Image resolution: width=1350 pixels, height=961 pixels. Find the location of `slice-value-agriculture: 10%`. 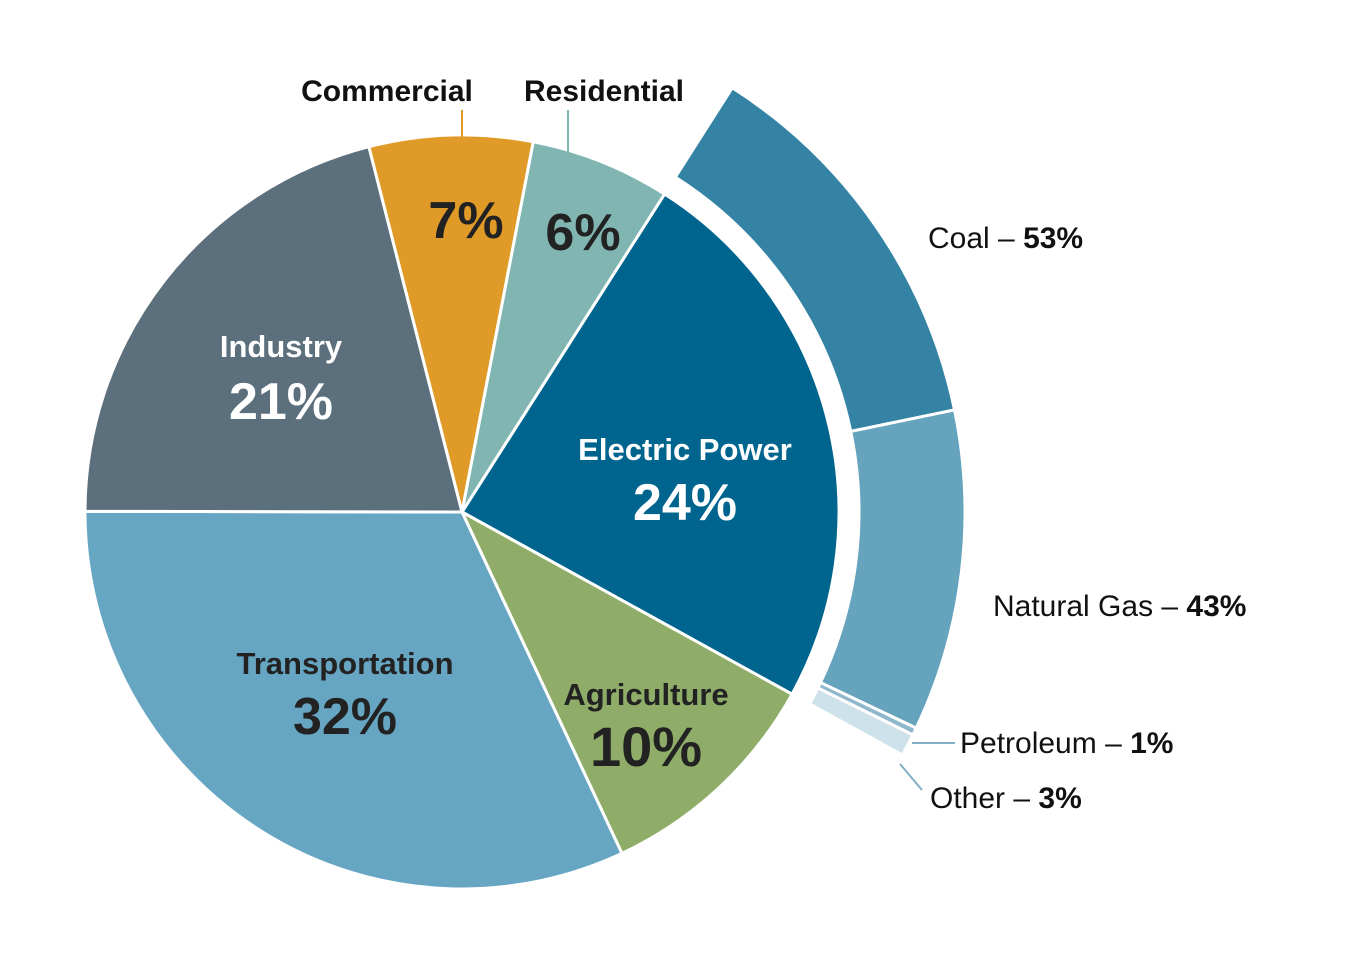

slice-value-agriculture: 10% is located at coordinates (646, 746).